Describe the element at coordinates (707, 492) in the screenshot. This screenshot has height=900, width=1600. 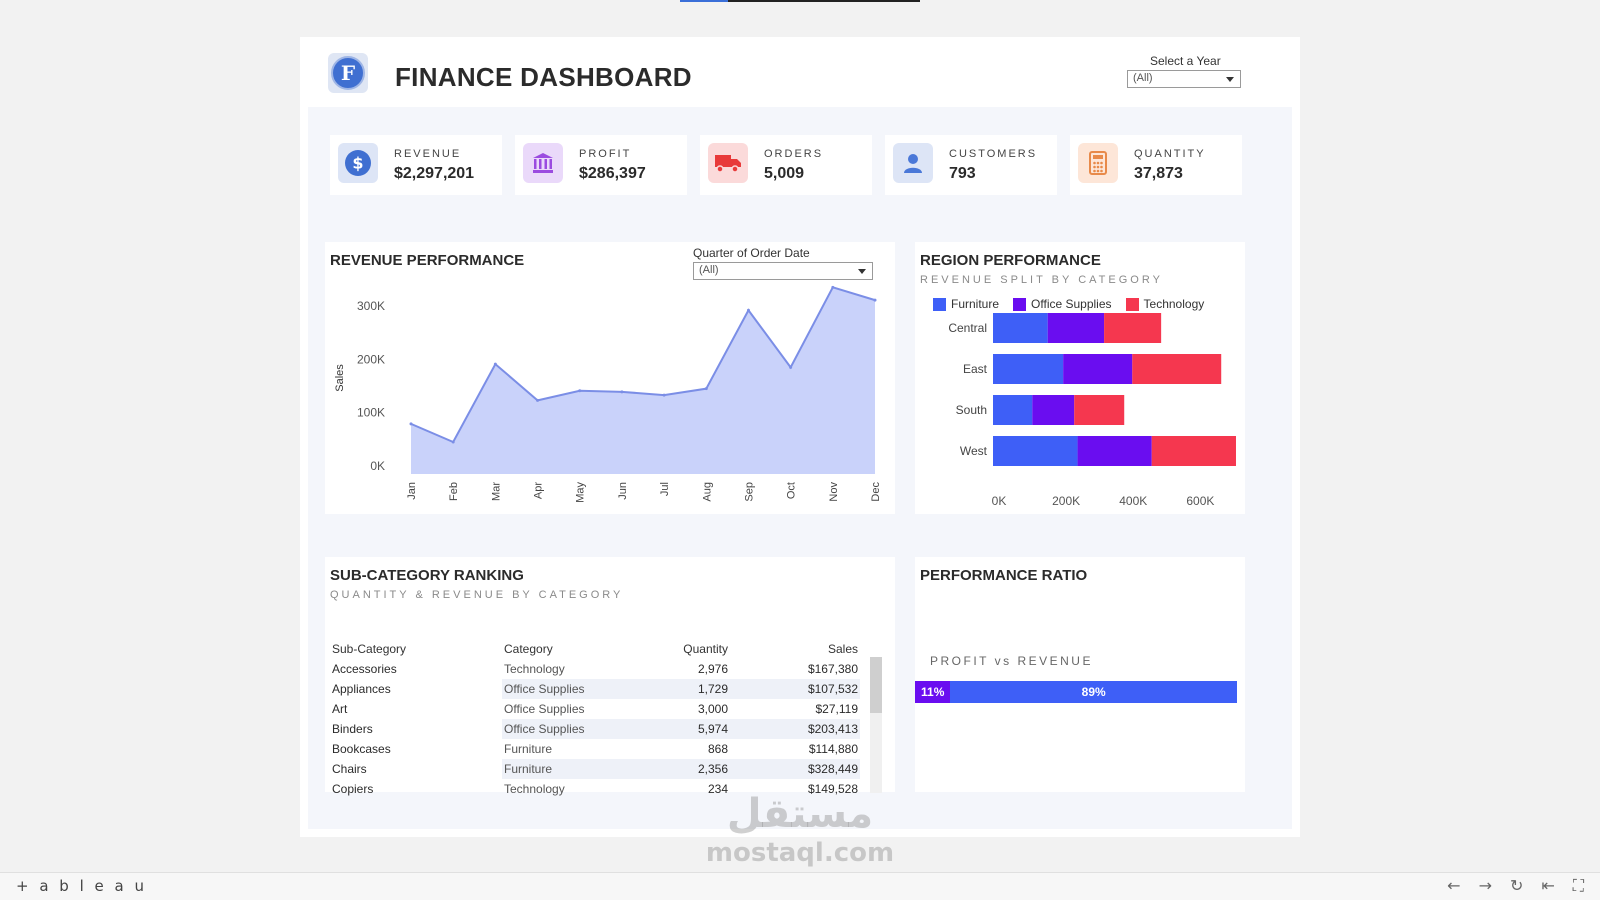
I see `x-tick-label: Aug` at that location.